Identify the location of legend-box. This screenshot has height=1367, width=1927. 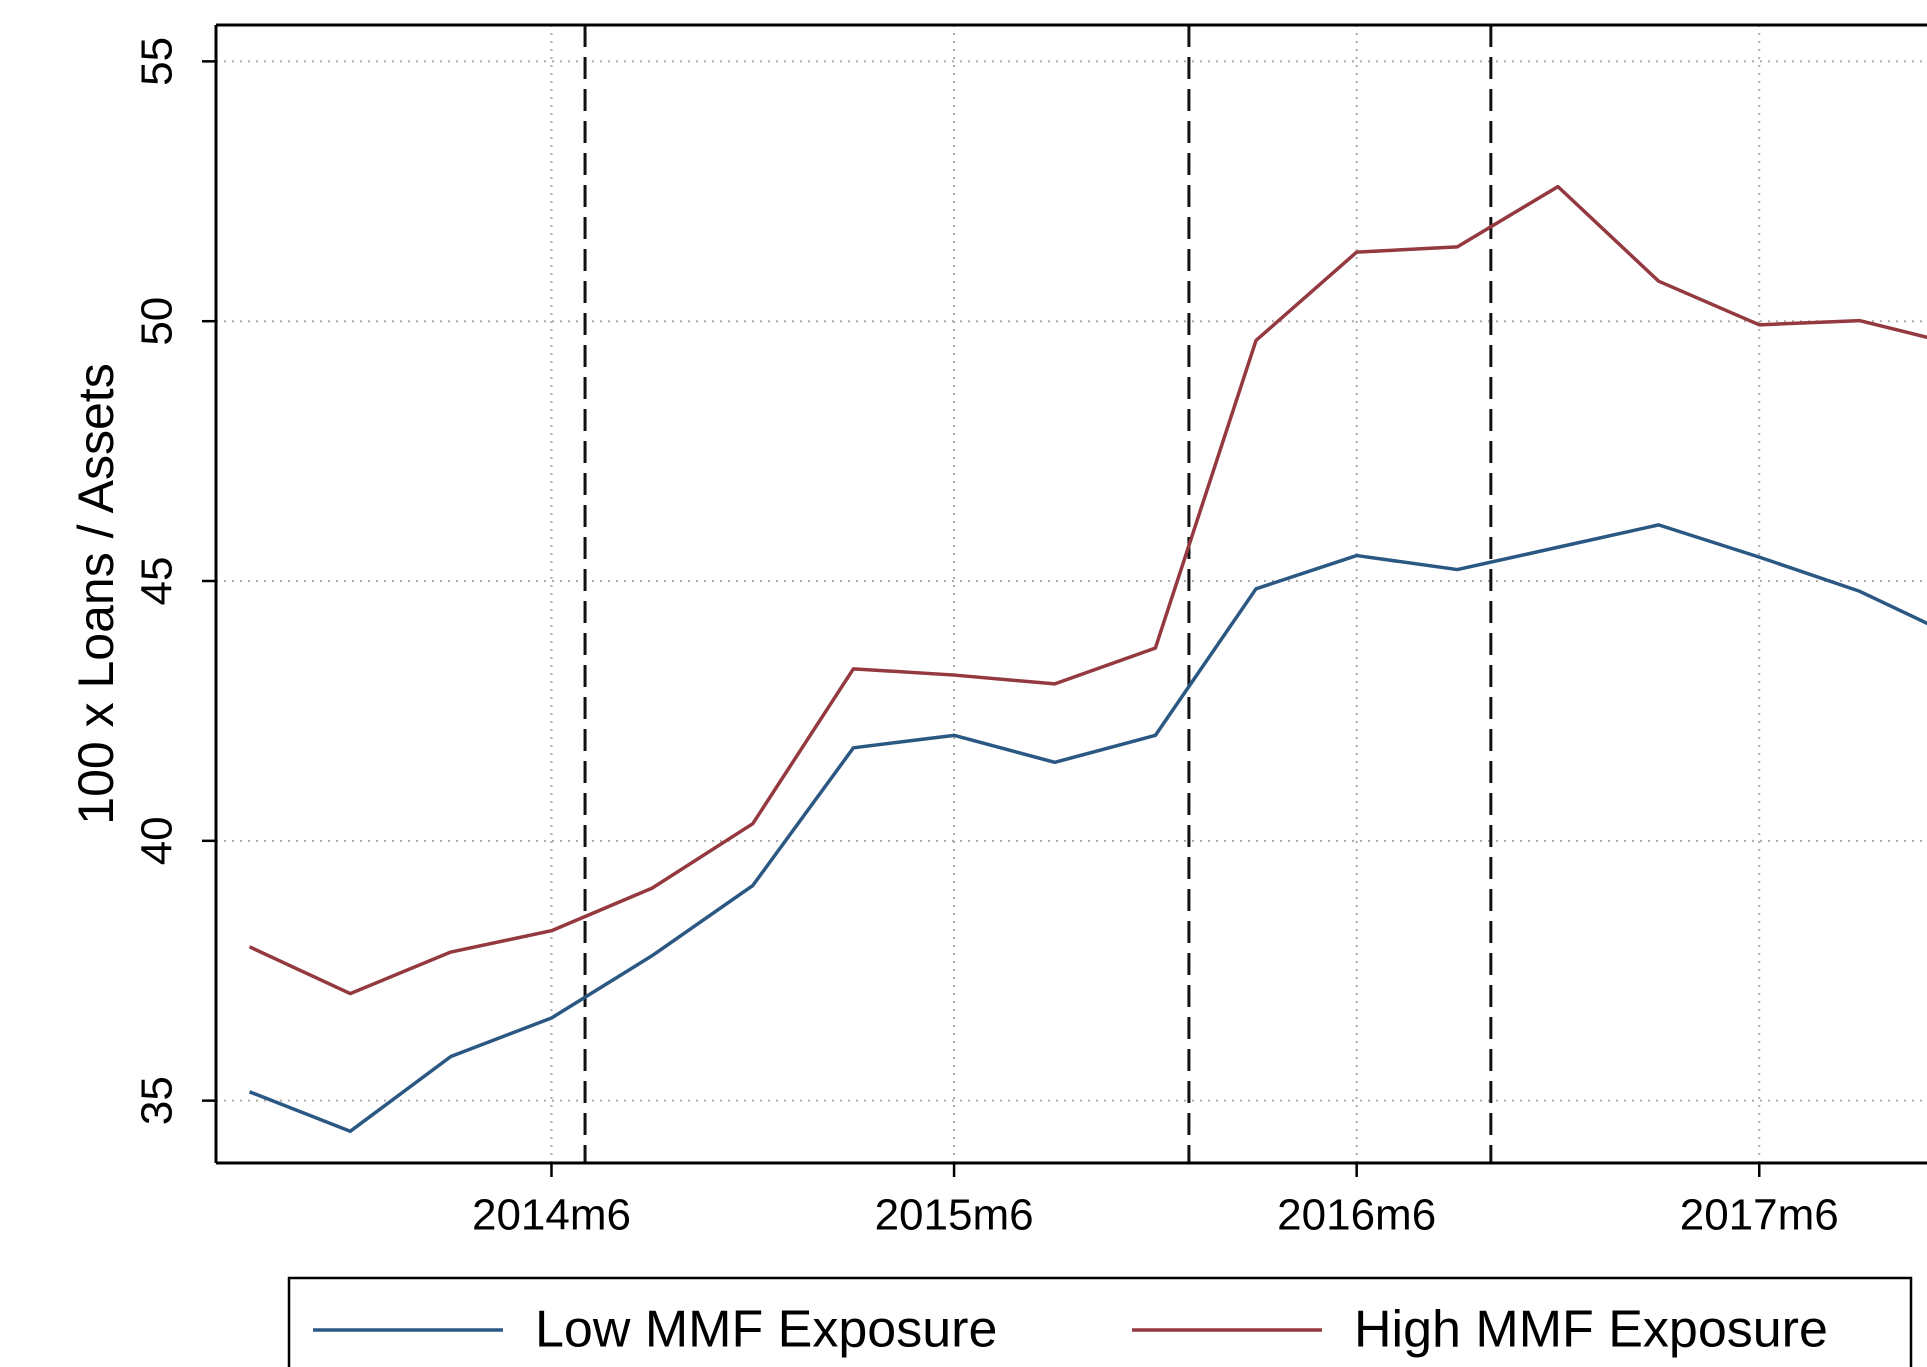
(1100, 1321).